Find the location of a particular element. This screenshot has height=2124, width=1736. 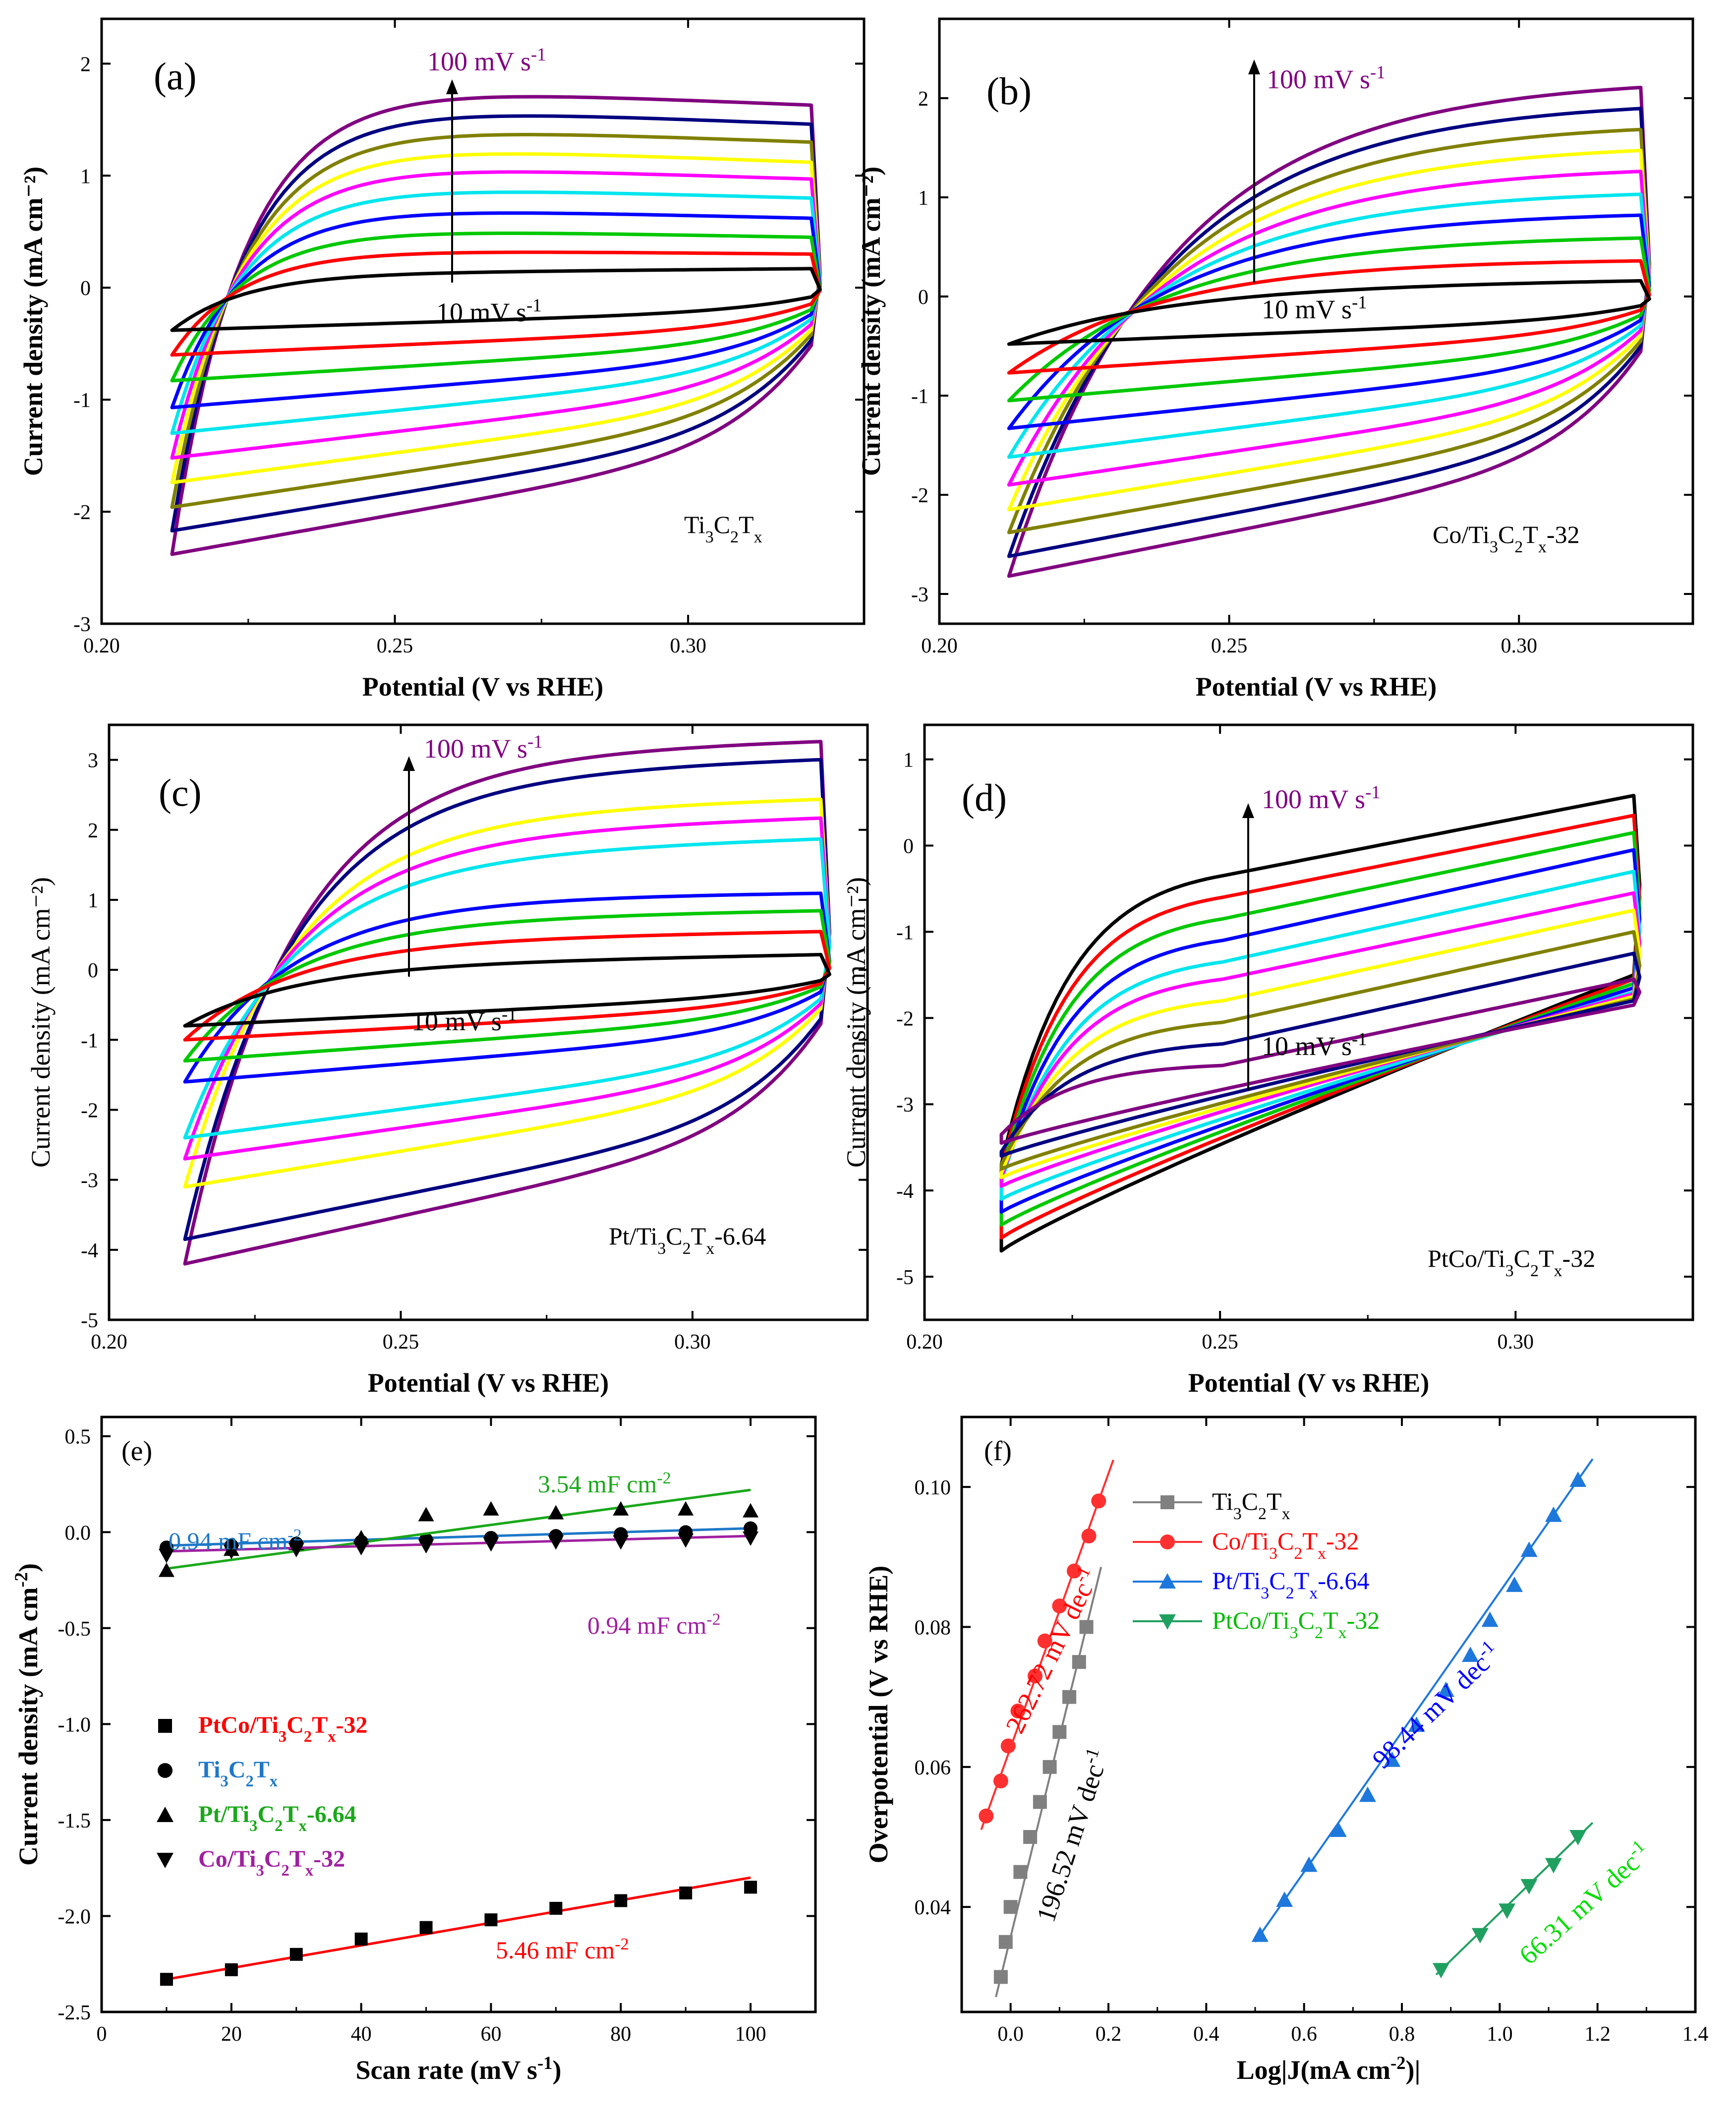

y-tick-label: 3 is located at coordinates (93, 761).